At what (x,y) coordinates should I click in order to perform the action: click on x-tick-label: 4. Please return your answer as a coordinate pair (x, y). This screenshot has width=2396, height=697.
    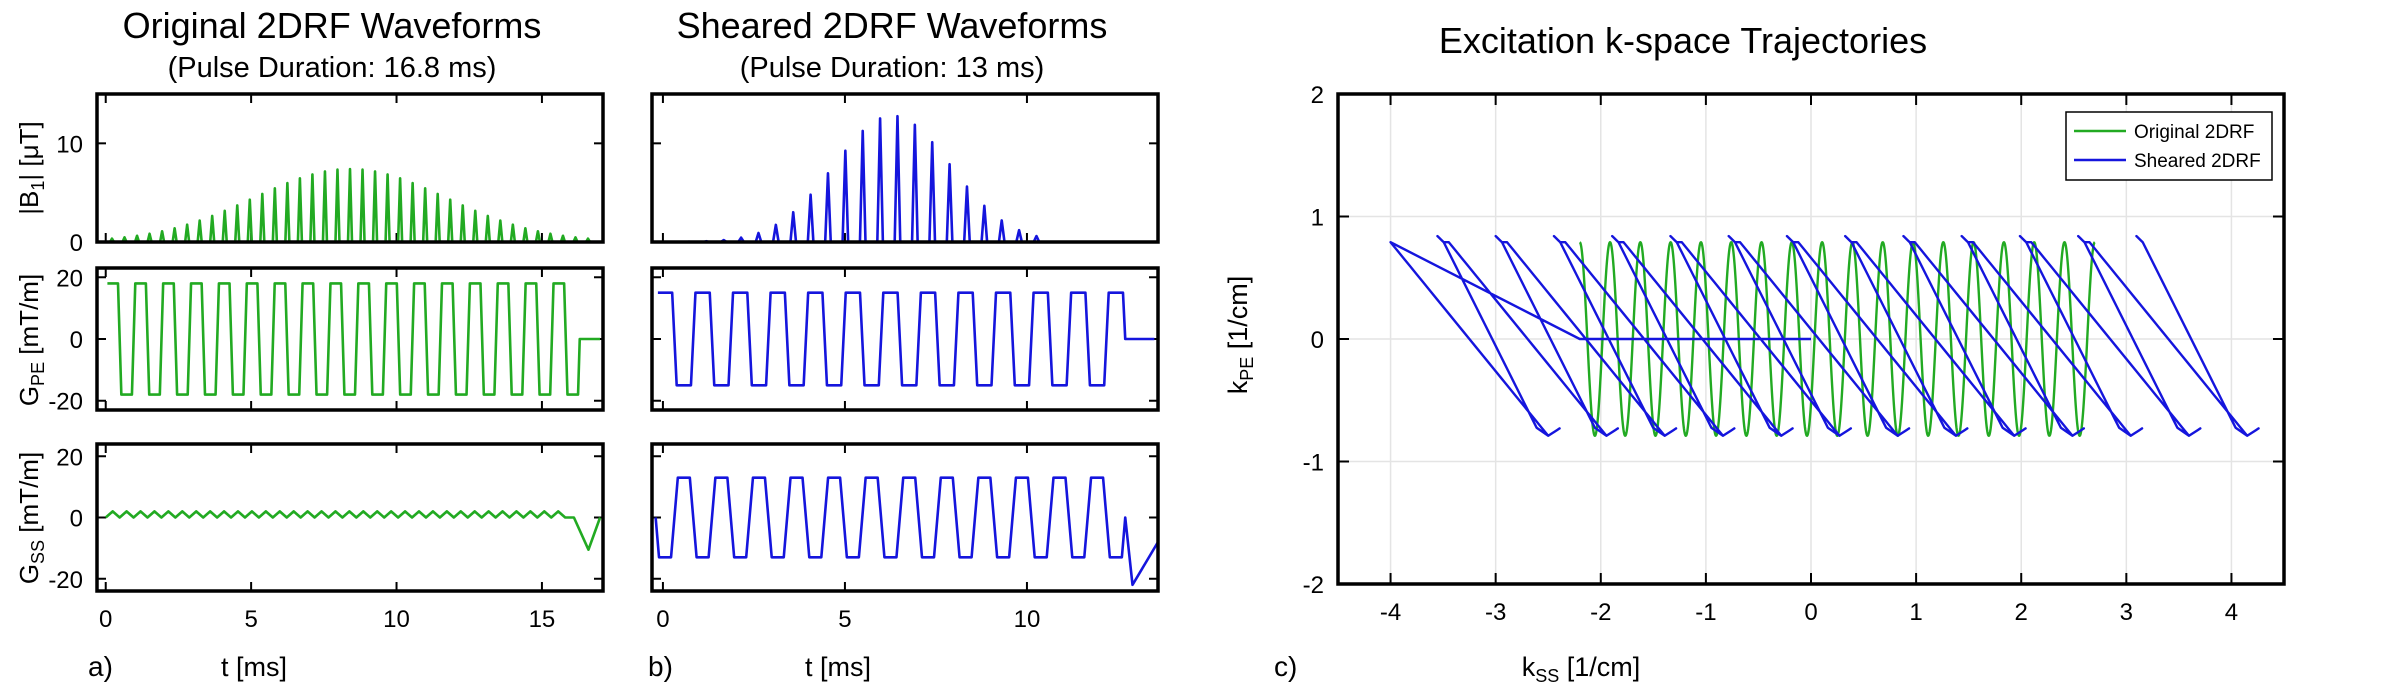
    Looking at the image, I should click on (2231, 612).